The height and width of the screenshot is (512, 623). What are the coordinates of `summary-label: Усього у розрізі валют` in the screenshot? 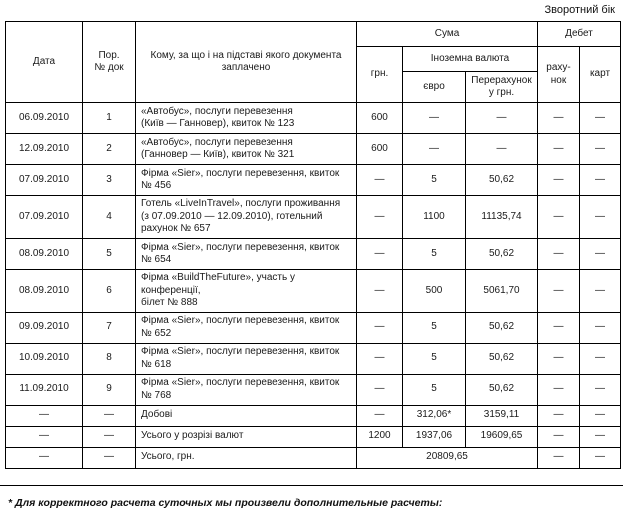 It's located at (246, 436).